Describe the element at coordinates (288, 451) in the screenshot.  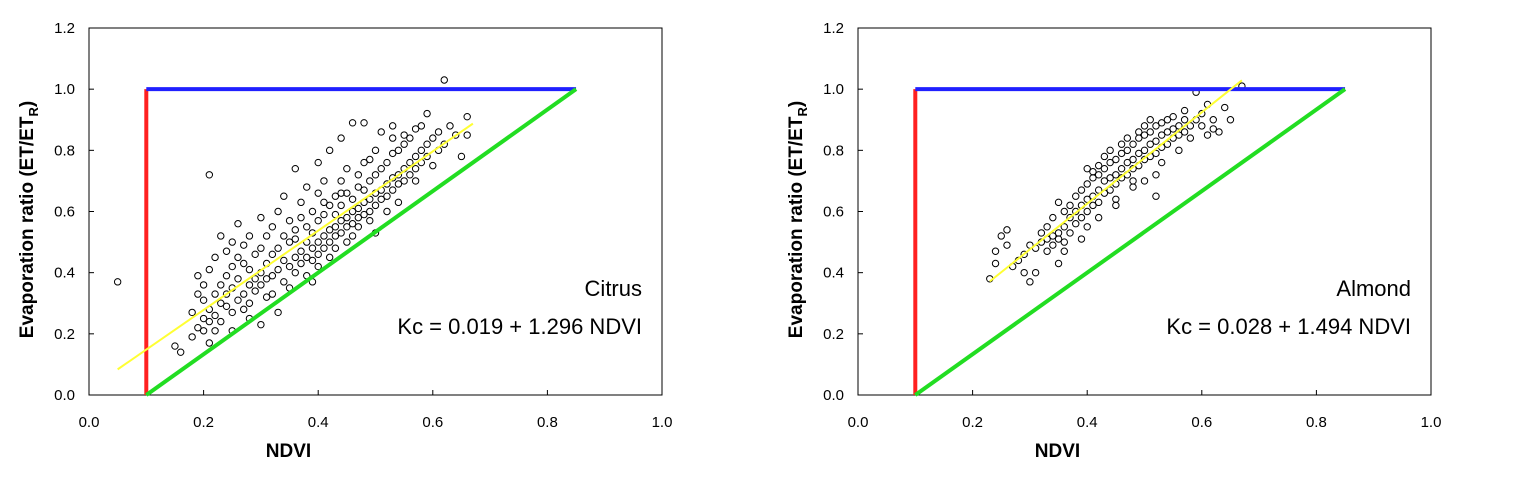
I see `x-axis-label: NDVI` at that location.